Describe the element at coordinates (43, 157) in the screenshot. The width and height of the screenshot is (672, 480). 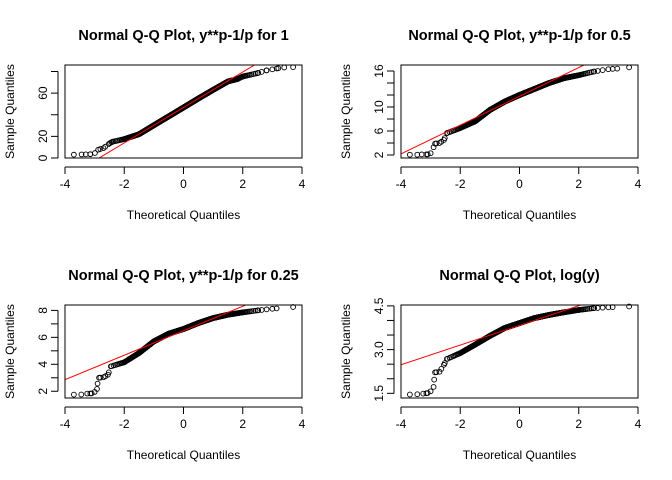
I see `y-tick-label: 0` at that location.